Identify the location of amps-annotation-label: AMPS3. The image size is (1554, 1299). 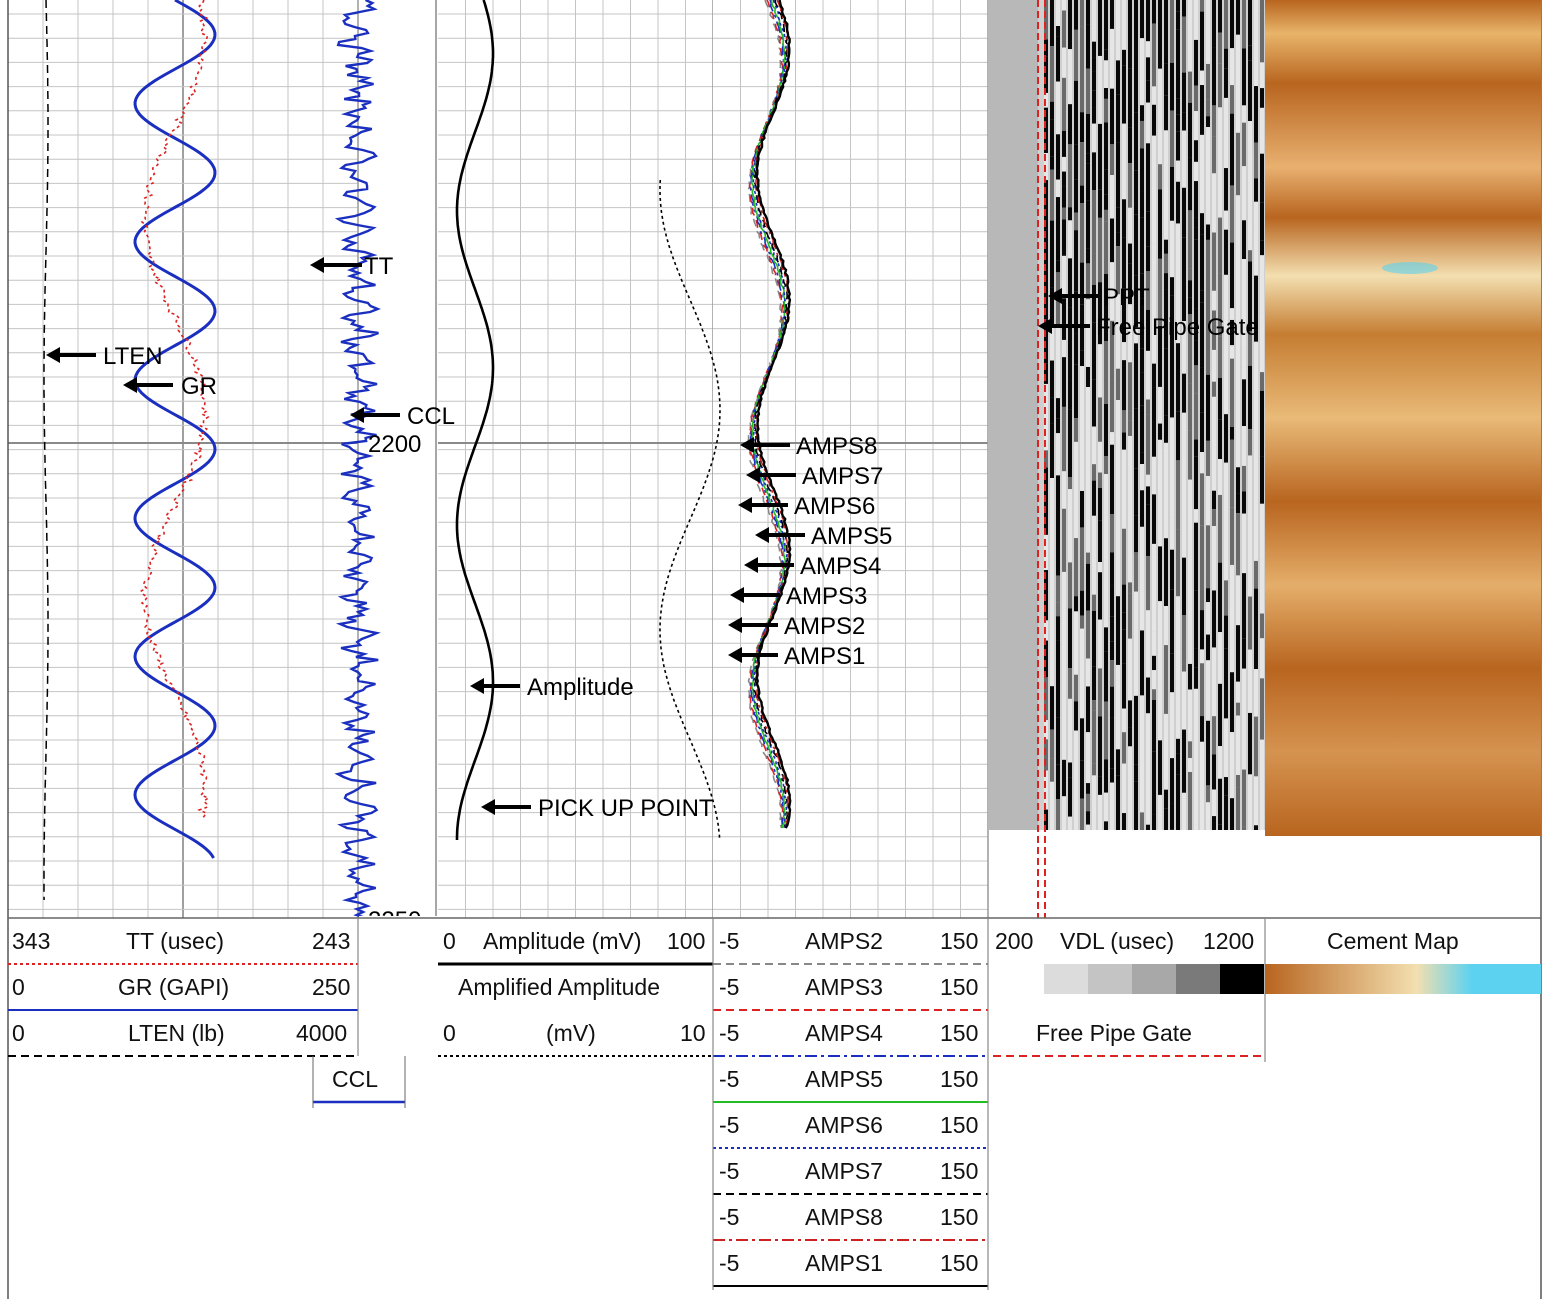
(826, 596).